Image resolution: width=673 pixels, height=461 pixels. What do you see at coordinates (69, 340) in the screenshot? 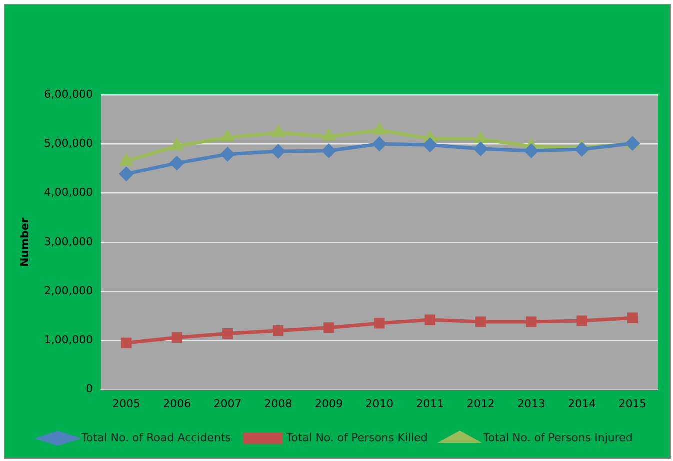
I see `y-tick-label: 1,00,000` at bounding box center [69, 340].